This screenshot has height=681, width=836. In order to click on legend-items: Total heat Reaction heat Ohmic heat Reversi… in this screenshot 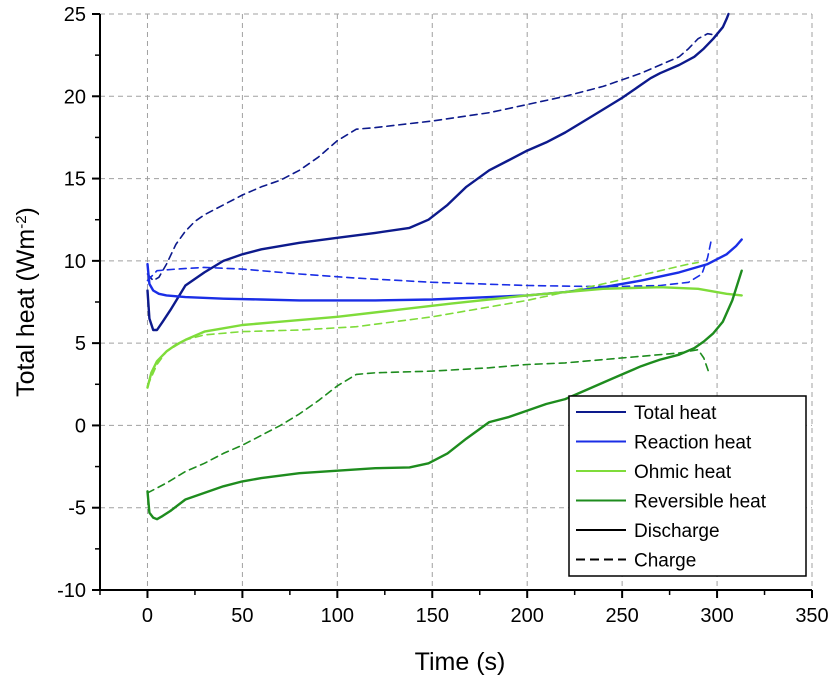, I will do `click(671, 487)`.